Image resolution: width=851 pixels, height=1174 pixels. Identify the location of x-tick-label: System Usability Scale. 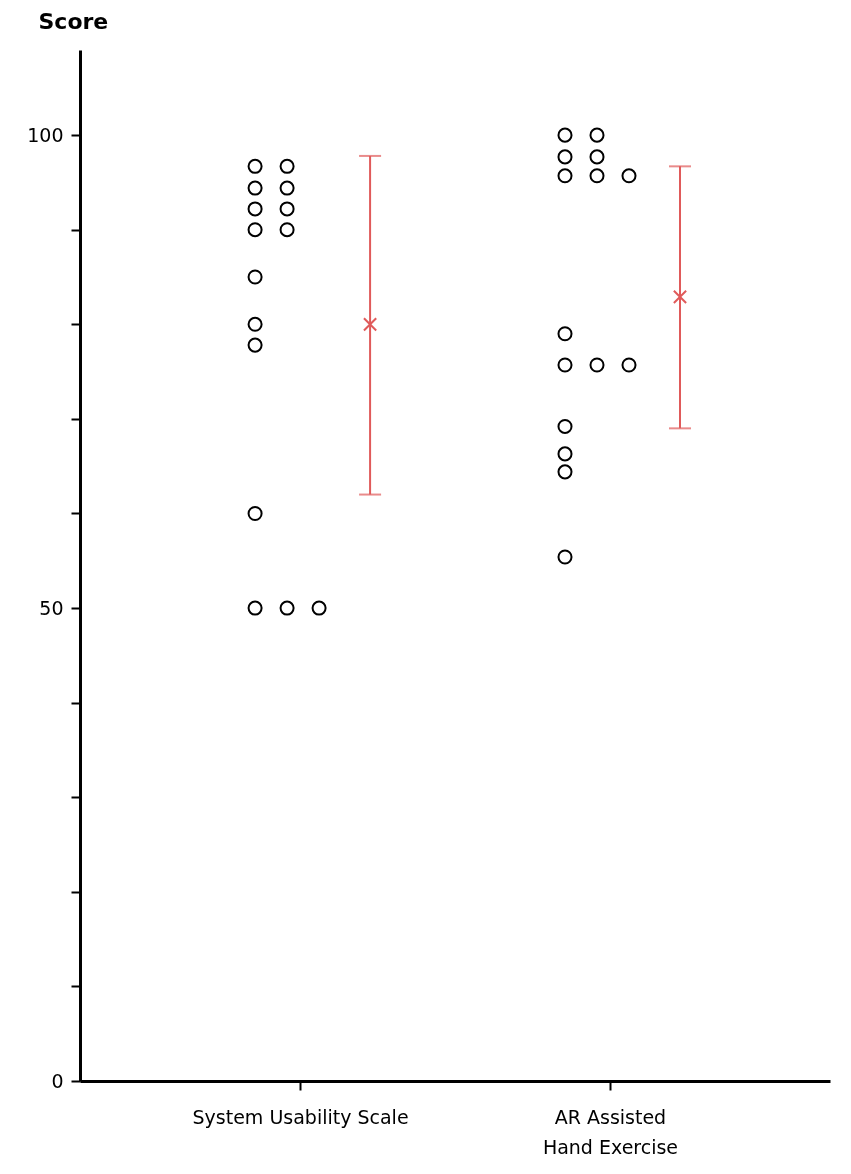
(300, 1116).